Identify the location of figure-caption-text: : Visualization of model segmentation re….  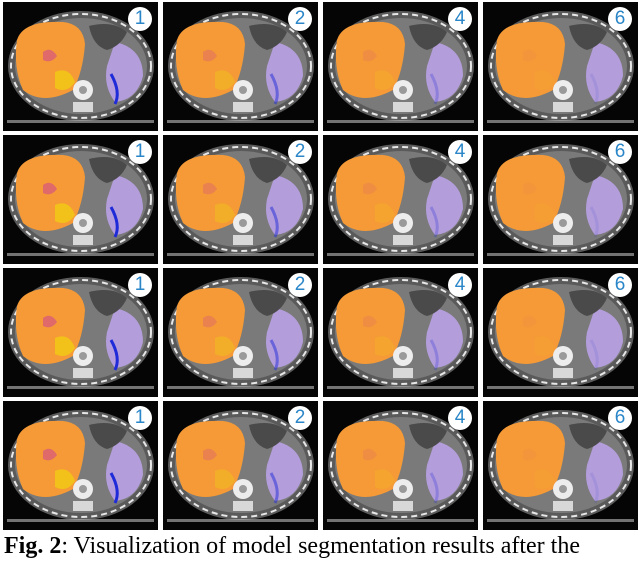
(320, 546).